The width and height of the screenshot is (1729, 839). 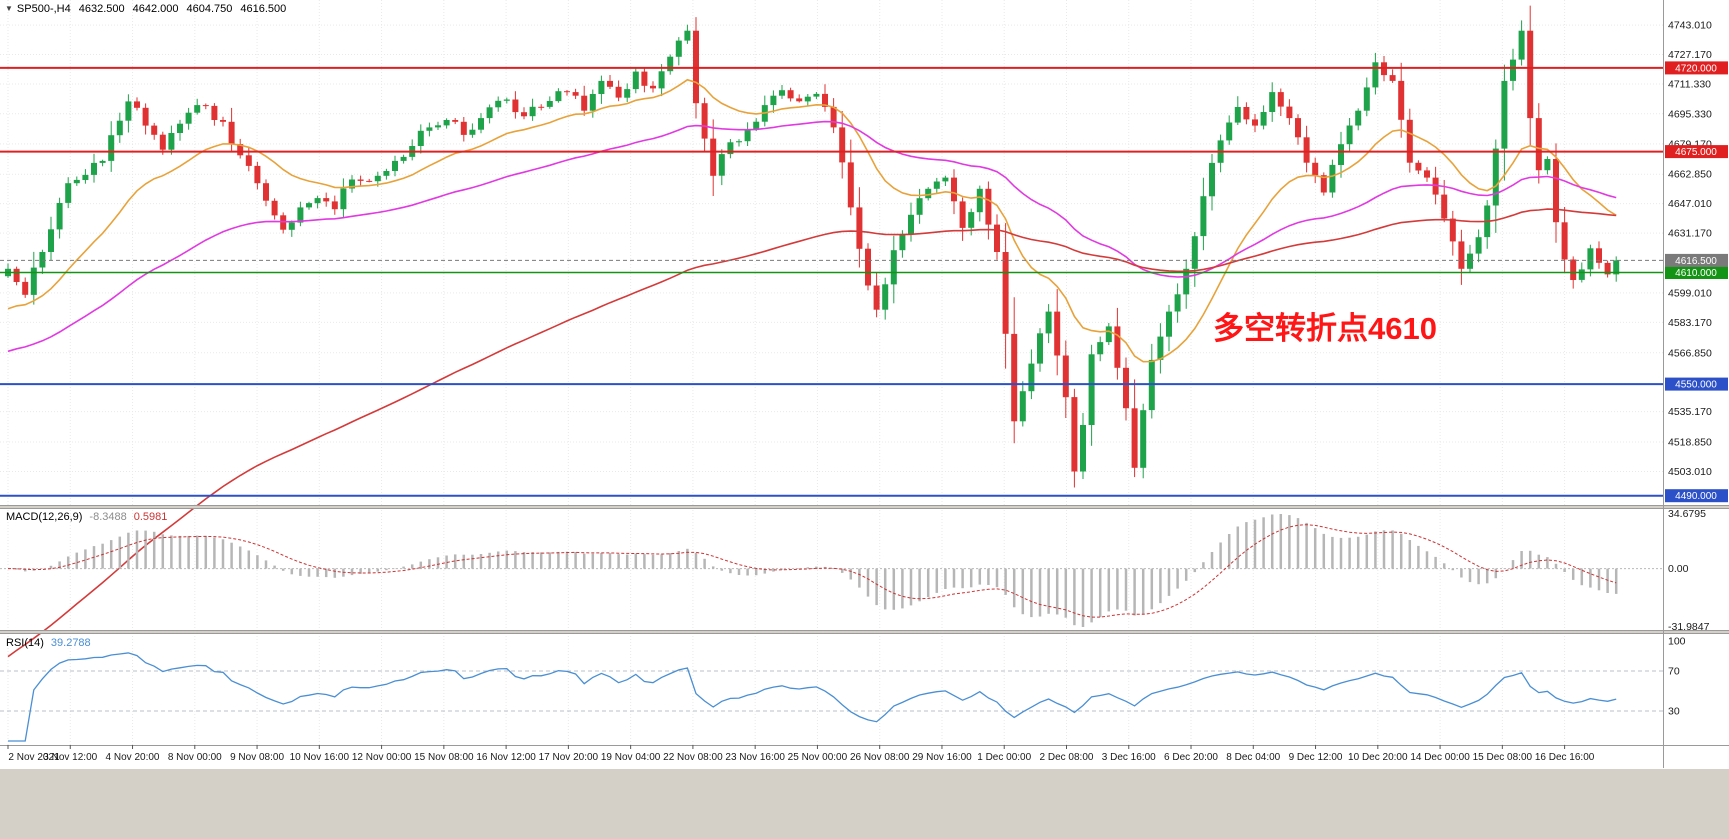 I want to click on svg-text: 10 Nov 16:00, so click(x=320, y=757).